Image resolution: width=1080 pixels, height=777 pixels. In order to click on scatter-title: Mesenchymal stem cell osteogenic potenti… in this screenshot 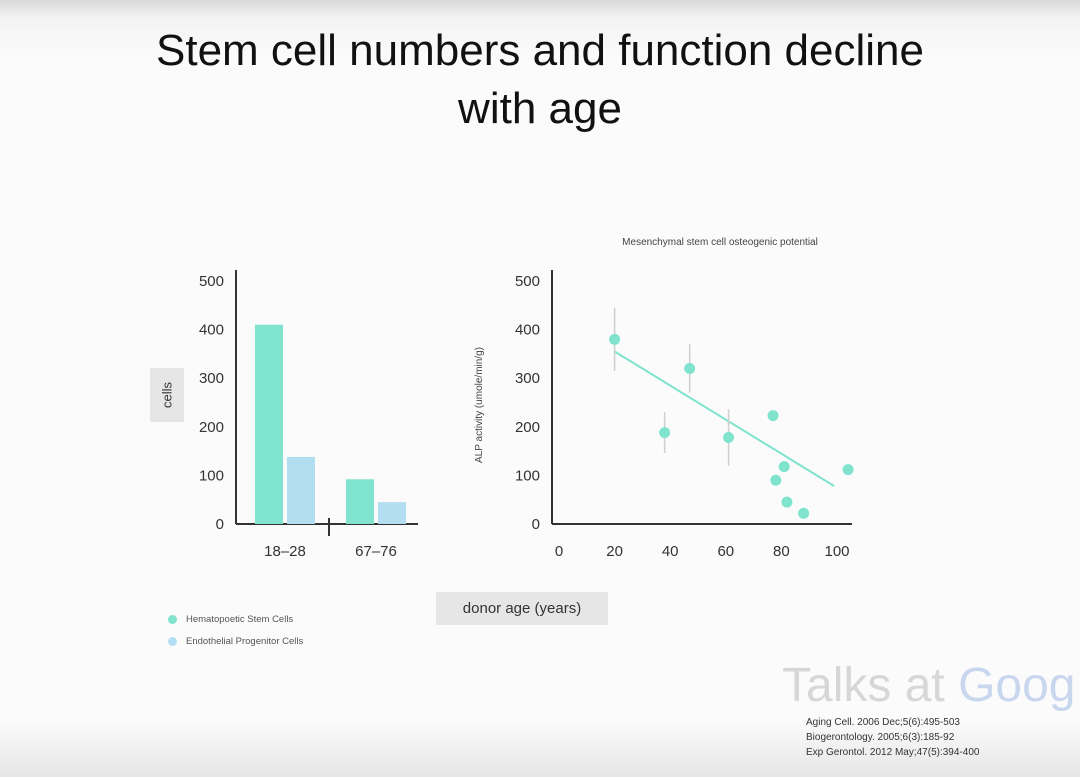, I will do `click(720, 242)`.